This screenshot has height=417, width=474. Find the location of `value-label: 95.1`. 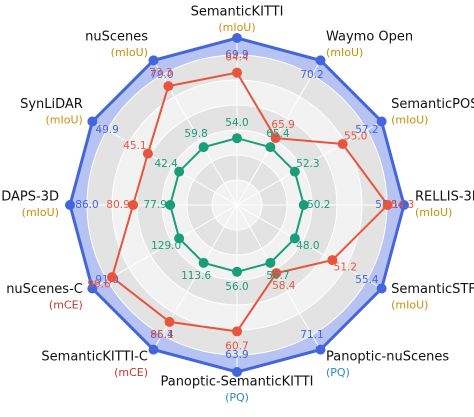

value-label: 95.1 is located at coordinates (161, 335).